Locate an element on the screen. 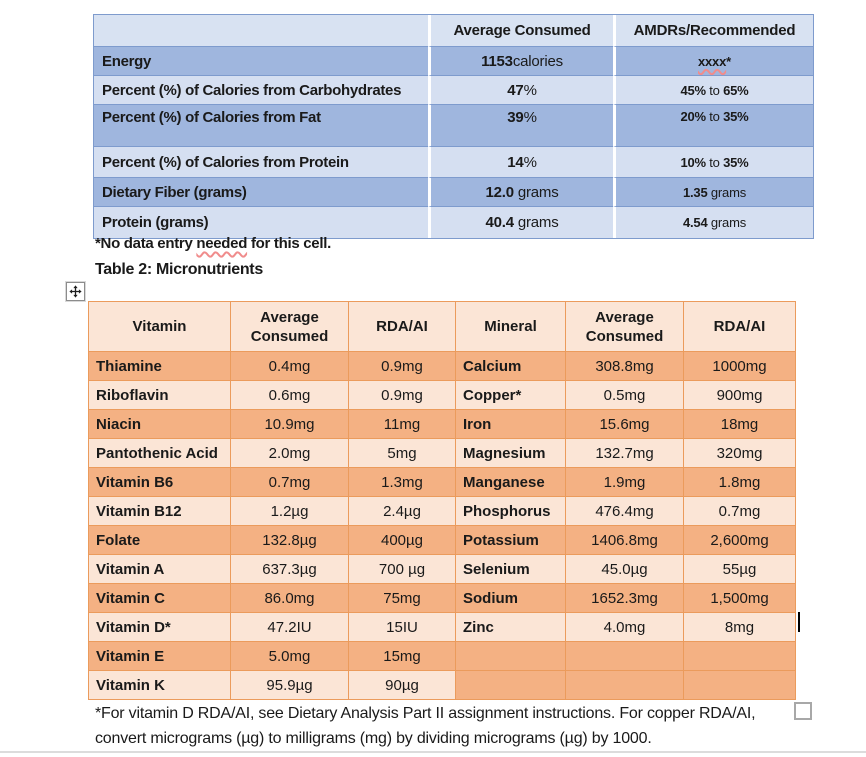 The height and width of the screenshot is (757, 866). vitamin-average-cell: 5.0mg is located at coordinates (289, 656).